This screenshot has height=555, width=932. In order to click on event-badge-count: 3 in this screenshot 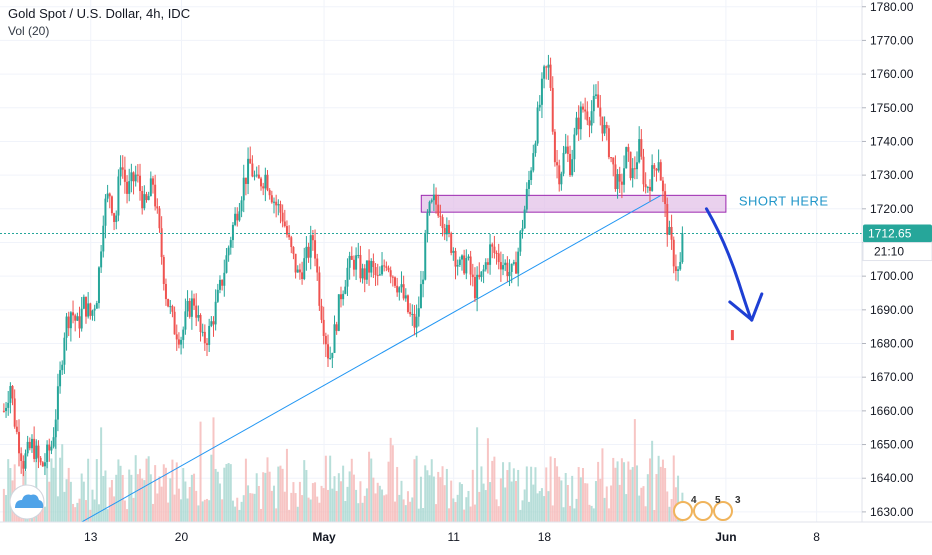, I will do `click(738, 500)`.